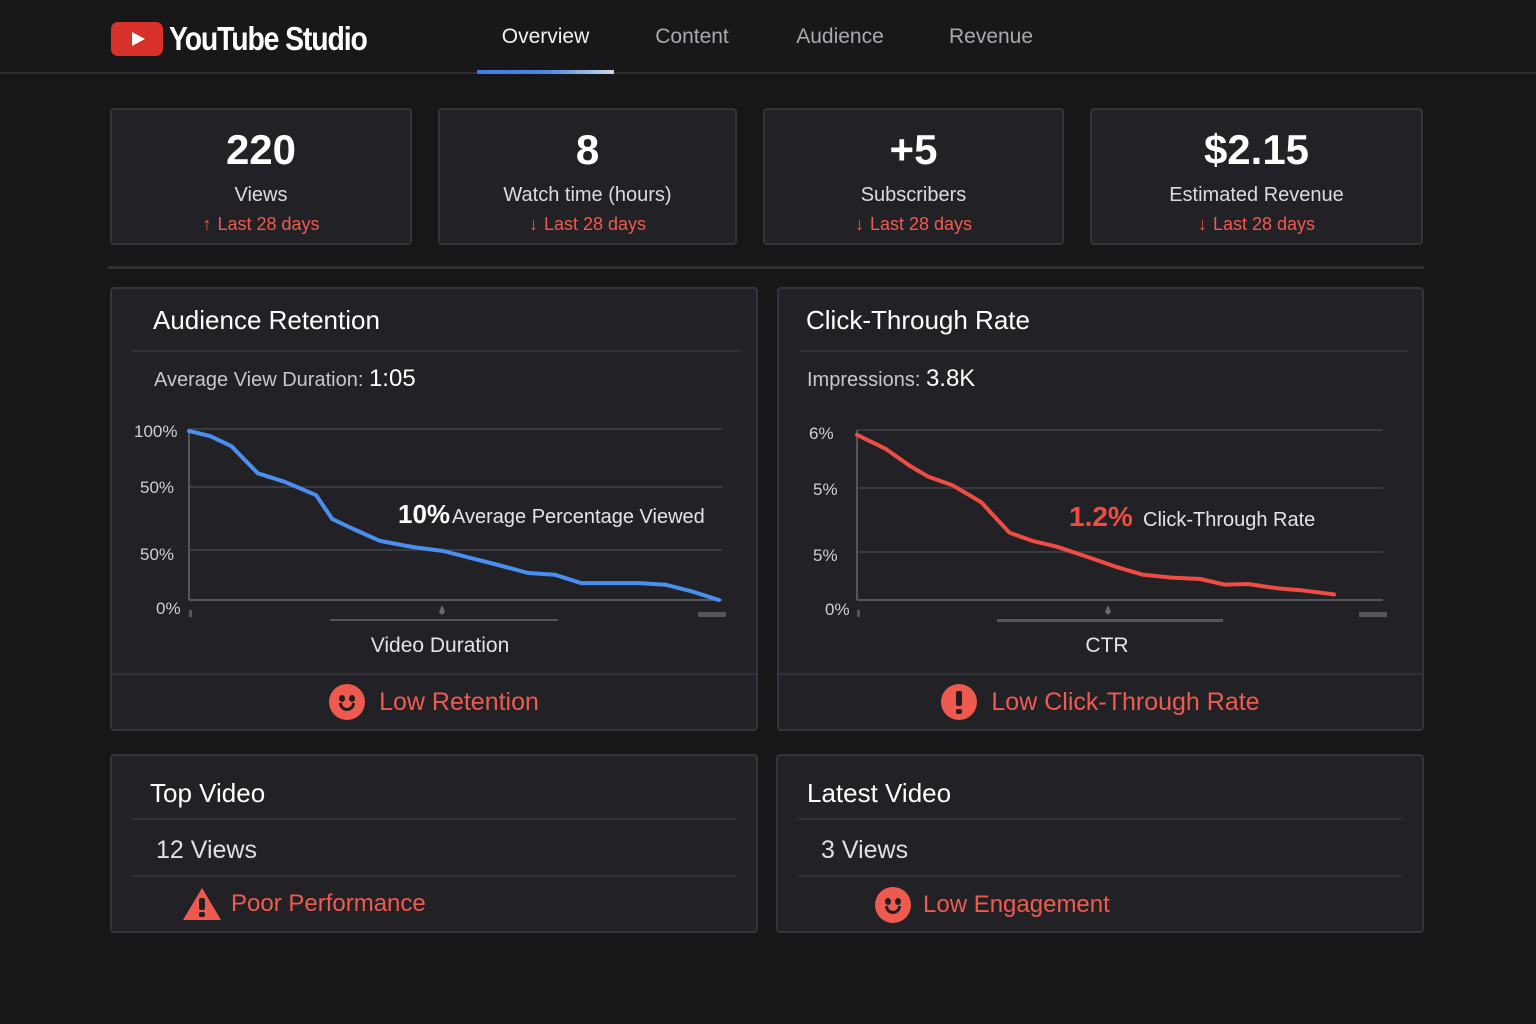 The height and width of the screenshot is (1024, 1536). What do you see at coordinates (261, 224) in the screenshot?
I see `stat-trend: ↑ Last 28 days` at bounding box center [261, 224].